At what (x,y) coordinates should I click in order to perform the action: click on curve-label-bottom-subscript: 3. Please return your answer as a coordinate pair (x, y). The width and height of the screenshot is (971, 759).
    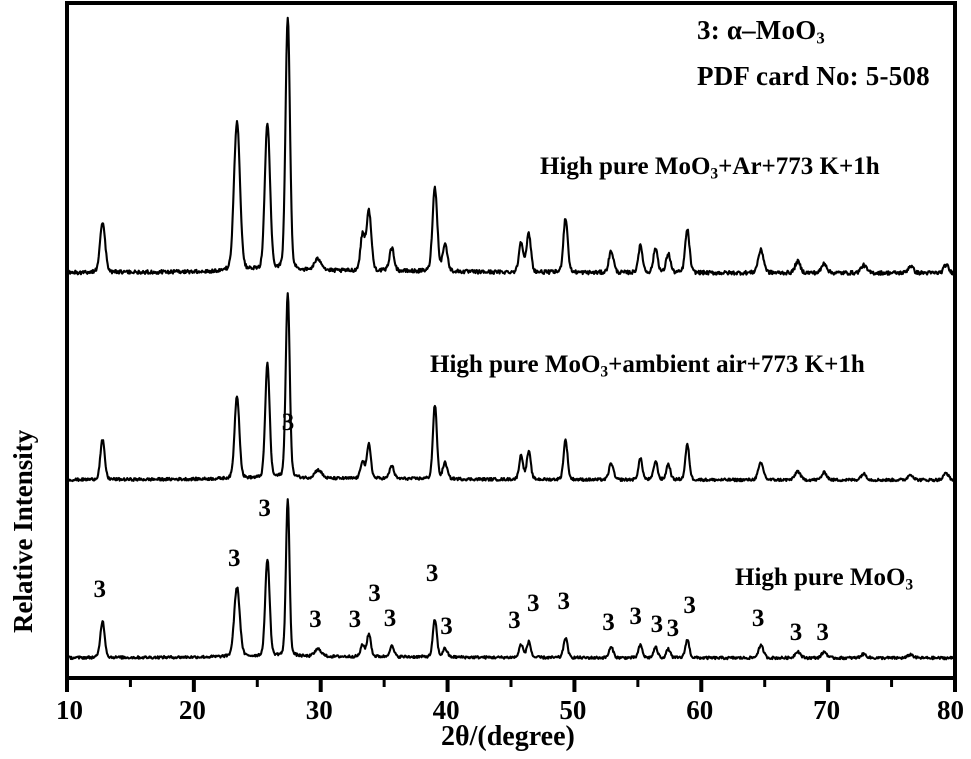
    Looking at the image, I should click on (909, 585).